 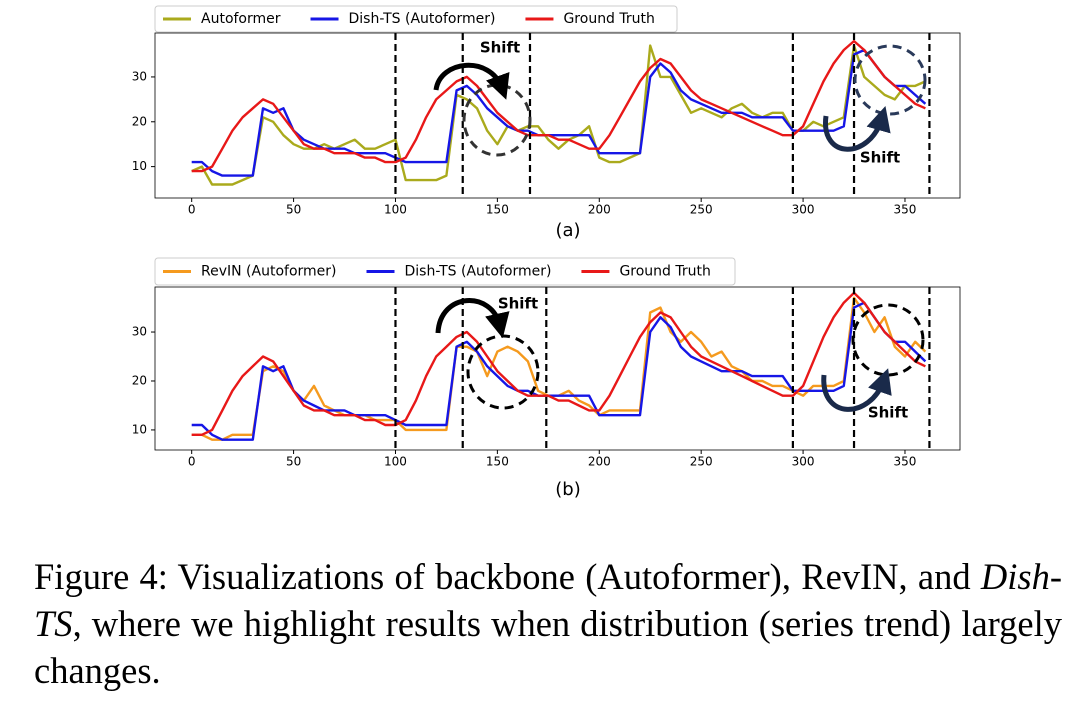 What do you see at coordinates (269, 272) in the screenshot?
I see `legend-label: RevIN (Autoformer)` at bounding box center [269, 272].